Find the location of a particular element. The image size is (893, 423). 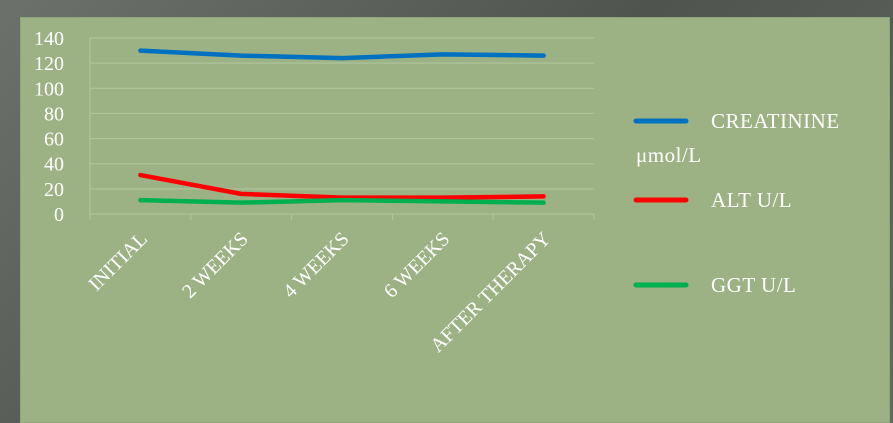

y-tick-label: 140 is located at coordinates (49, 39).